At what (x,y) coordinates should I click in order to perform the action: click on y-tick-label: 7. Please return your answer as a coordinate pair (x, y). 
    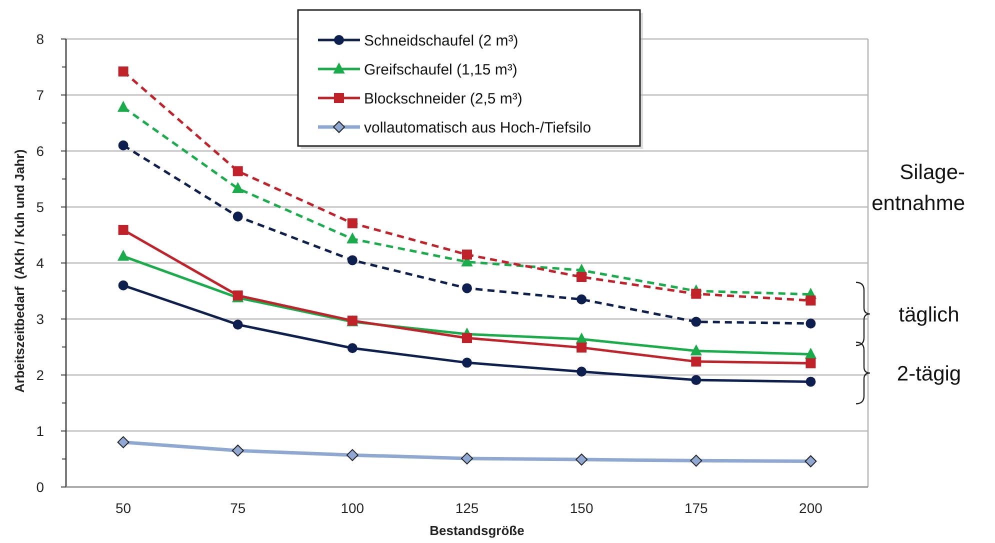
    Looking at the image, I should click on (40, 94).